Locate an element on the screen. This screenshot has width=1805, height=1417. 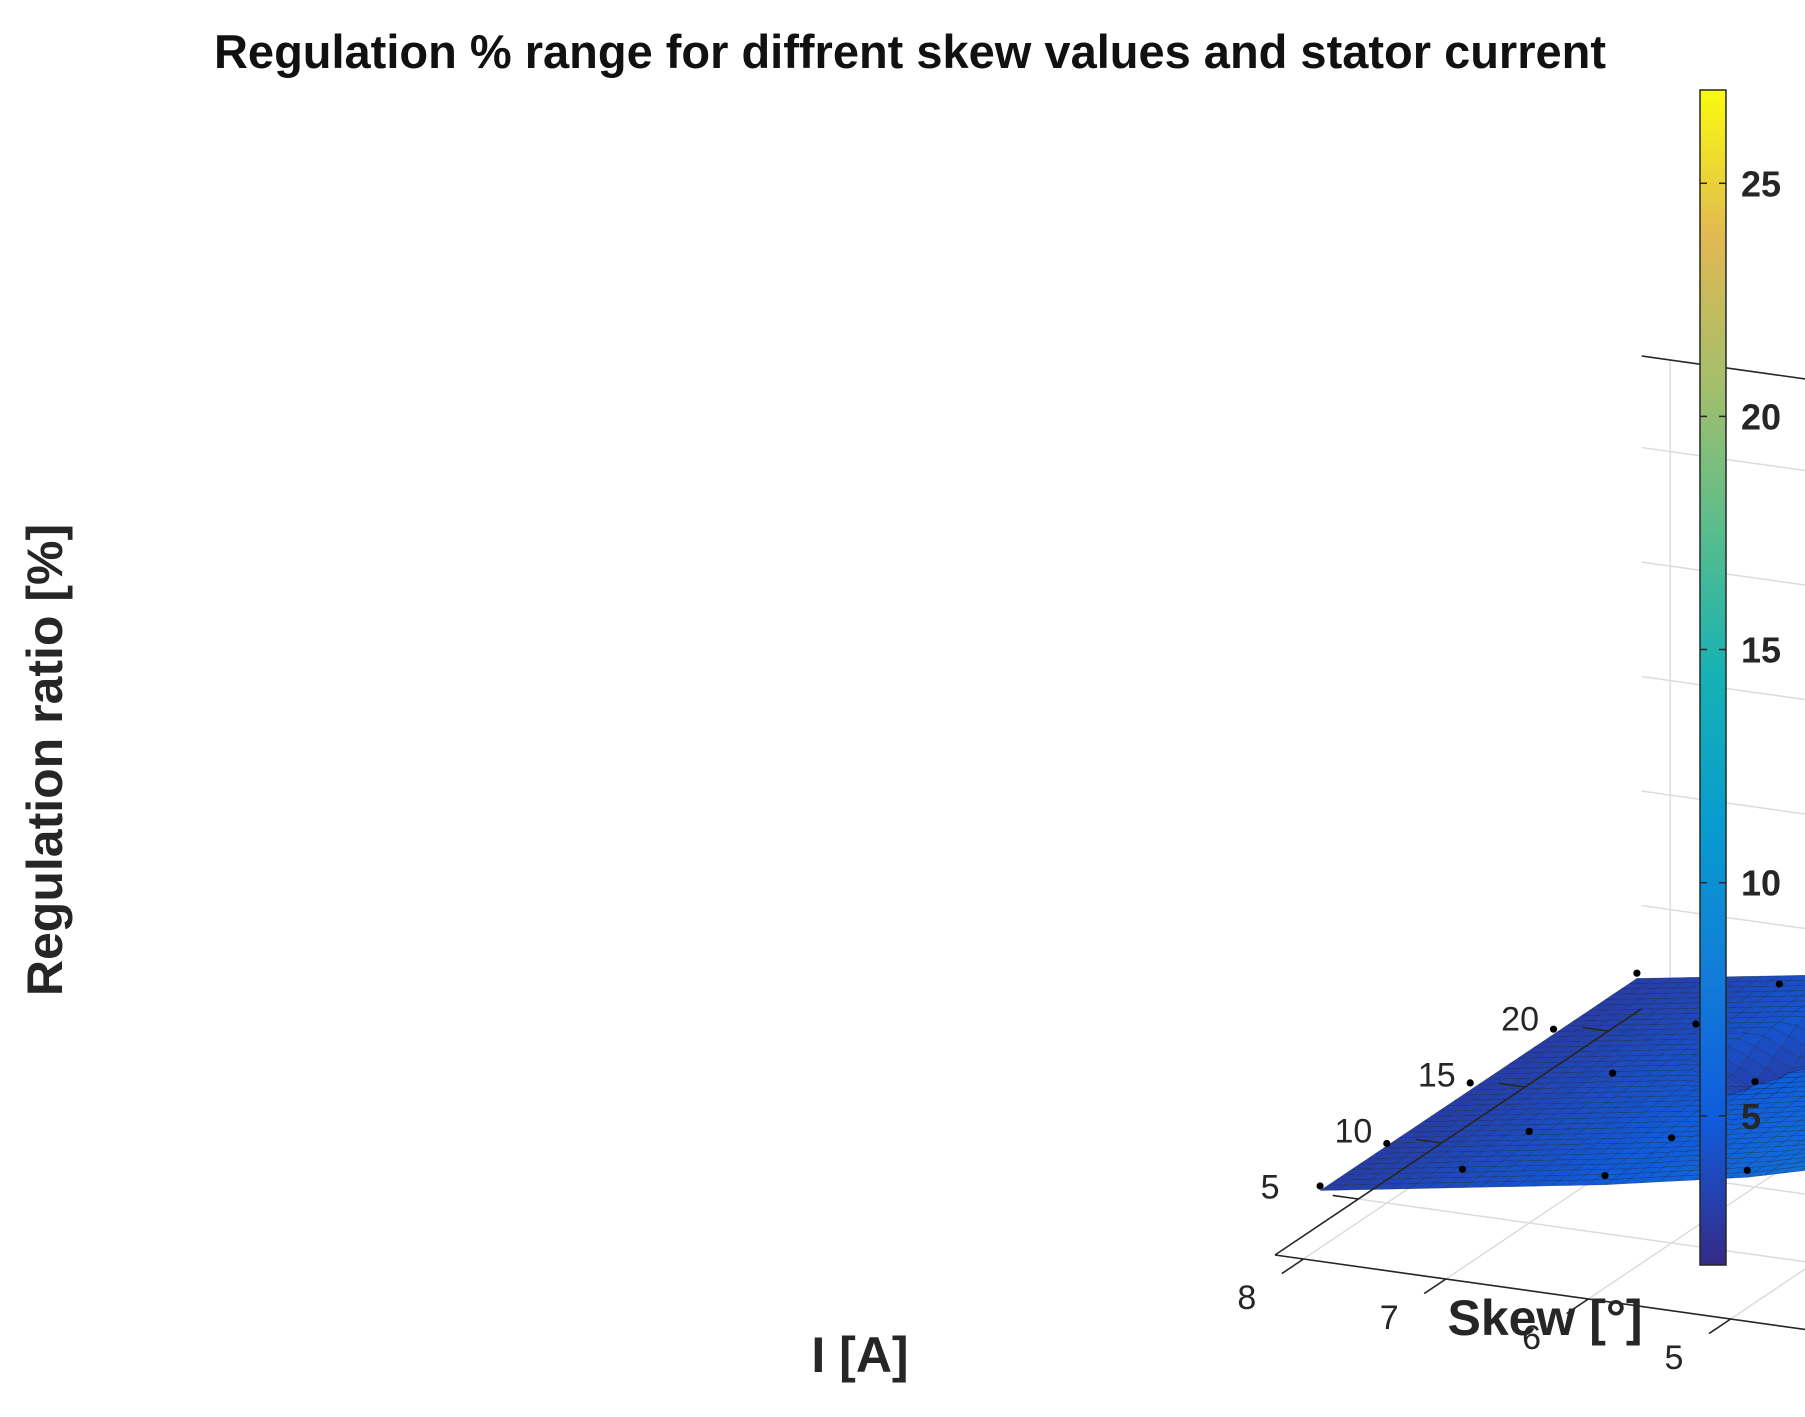
colorbar-tick-label: 25 is located at coordinates (1761, 183).